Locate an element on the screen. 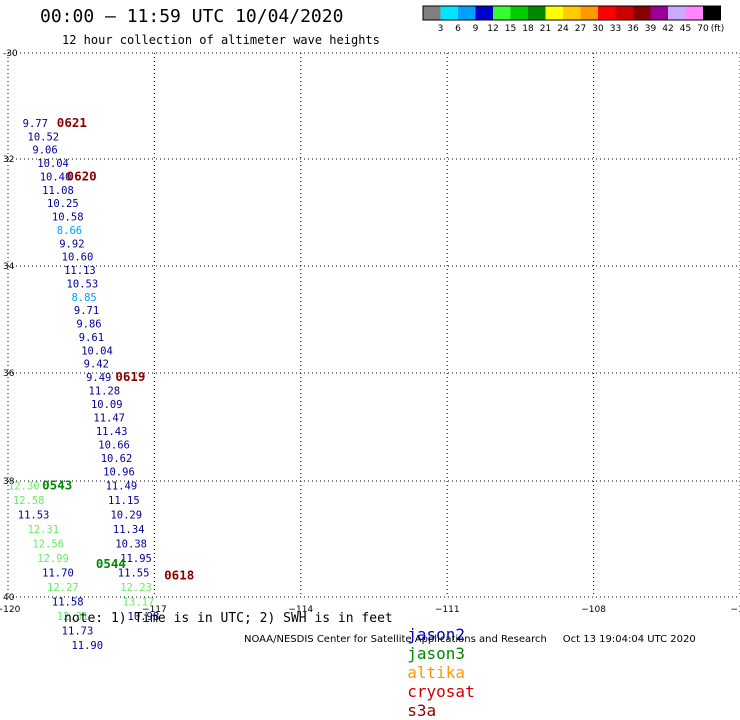  swh-value: 11.73 is located at coordinates (78, 632).